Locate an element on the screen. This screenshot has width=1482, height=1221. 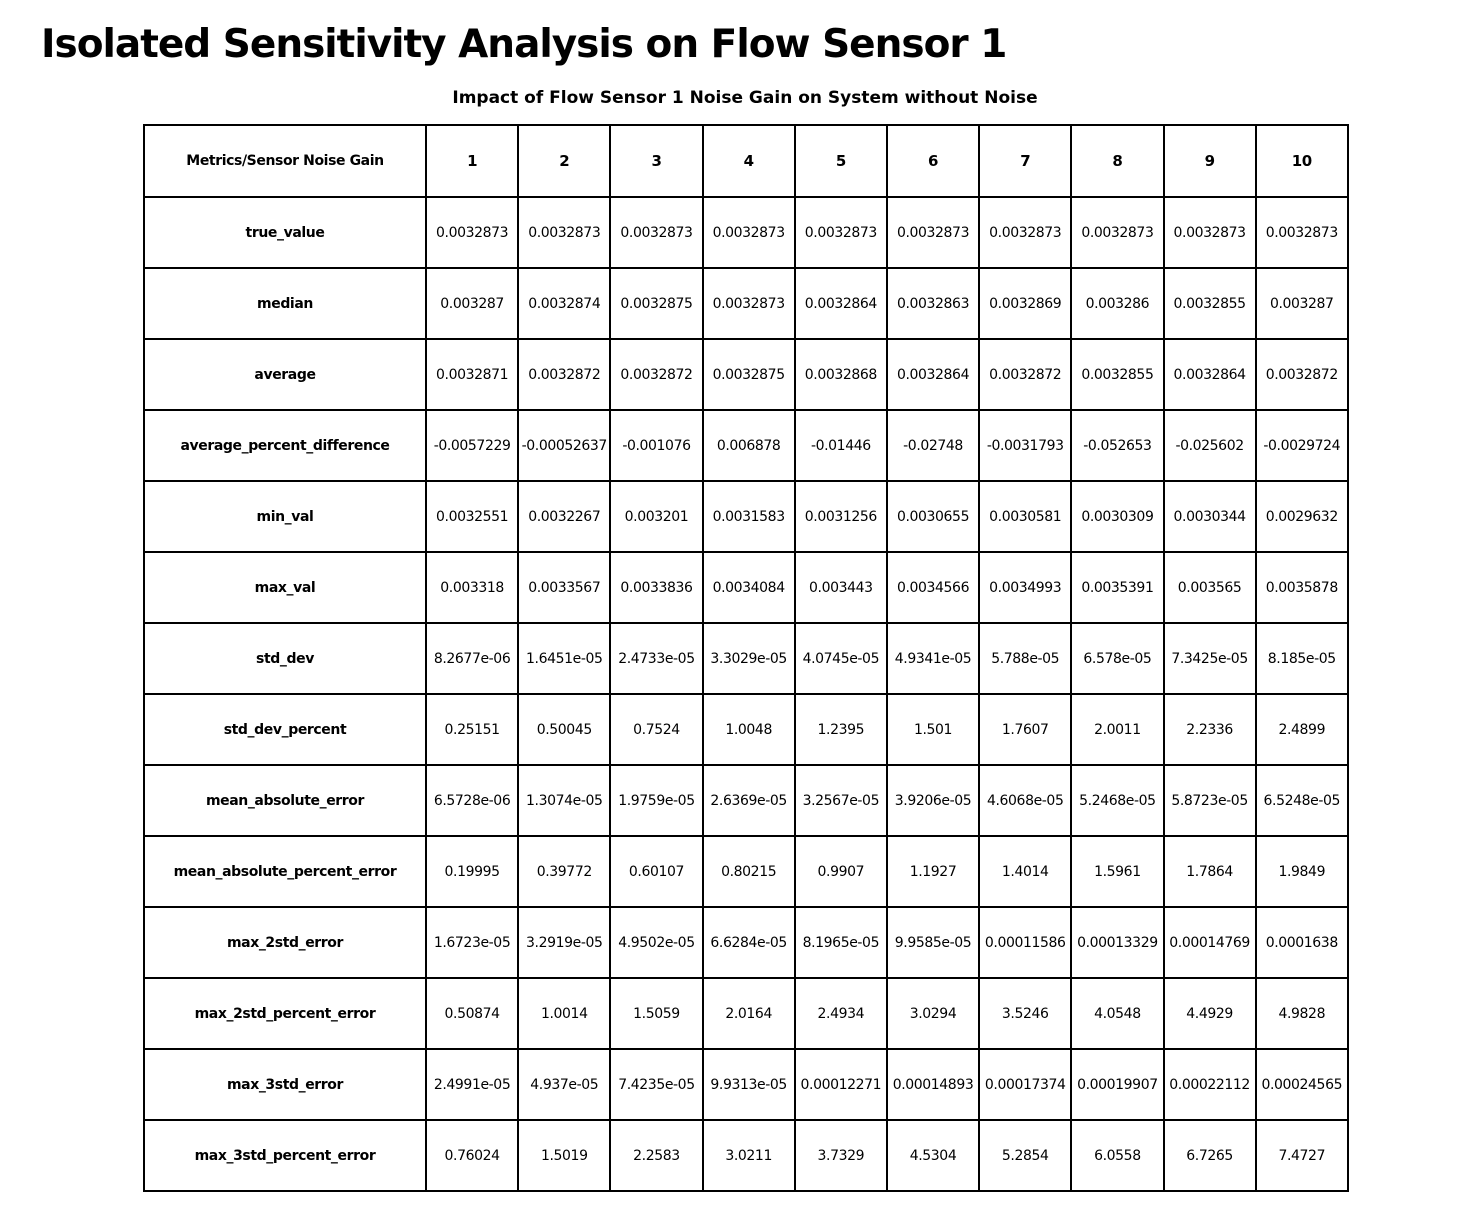
metric-value-cell: 0.003201 is located at coordinates (656, 516).